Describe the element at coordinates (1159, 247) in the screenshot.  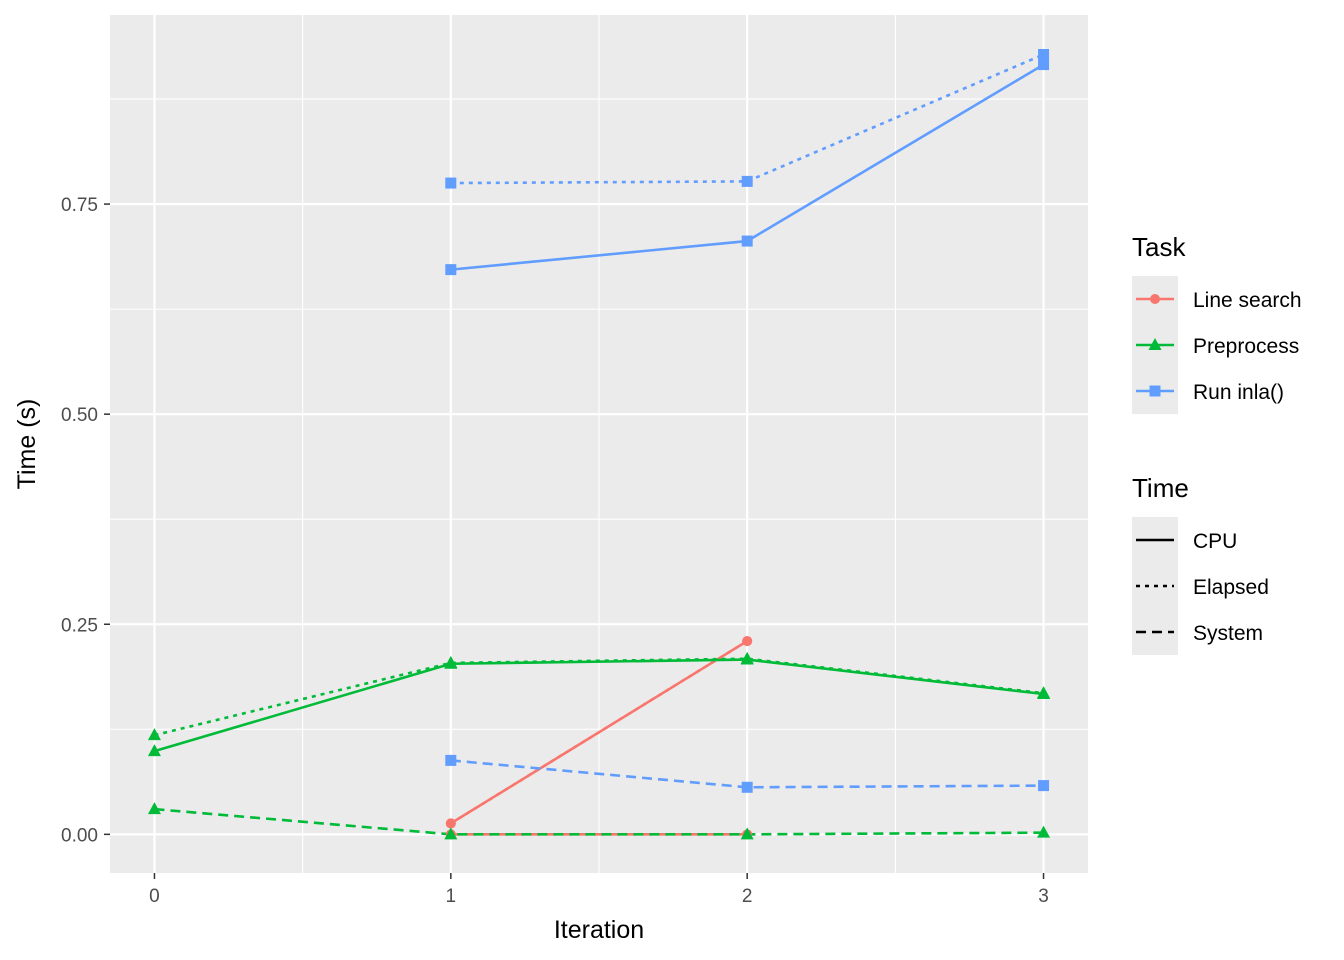
I see `legend-title: Task` at that location.